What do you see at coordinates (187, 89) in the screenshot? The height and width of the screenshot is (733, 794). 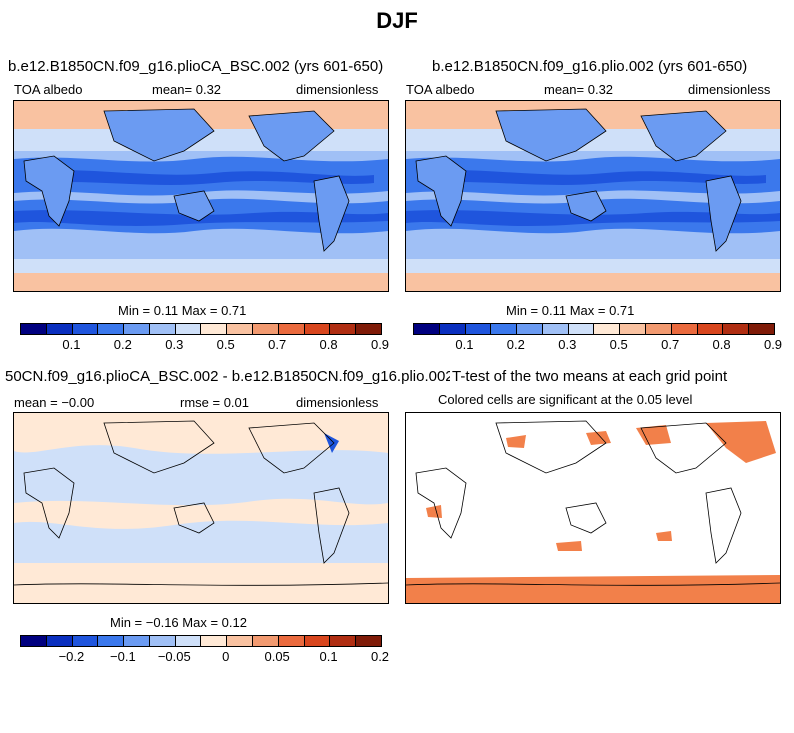 I see `panel1-mean-label: mean= 0.32` at bounding box center [187, 89].